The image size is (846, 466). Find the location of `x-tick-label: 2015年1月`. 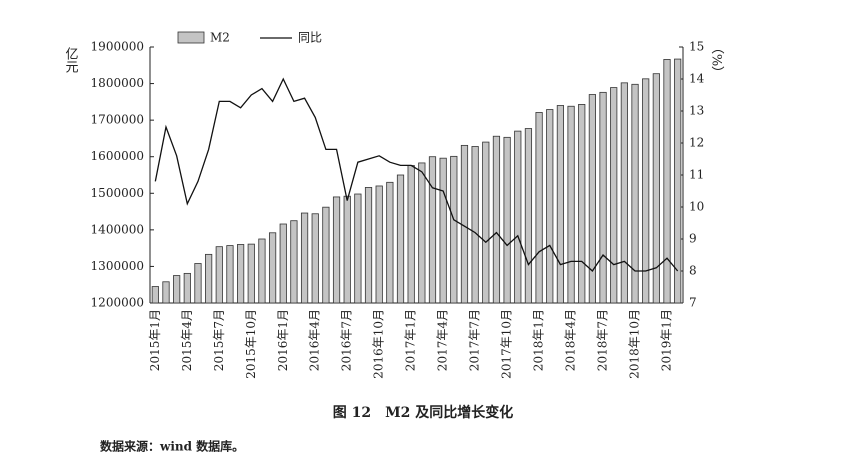

x-tick-label: 2015年1月 is located at coordinates (155, 340).